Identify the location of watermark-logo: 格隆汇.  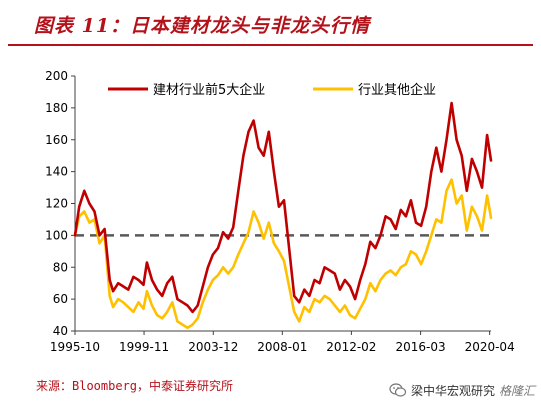
(516, 390).